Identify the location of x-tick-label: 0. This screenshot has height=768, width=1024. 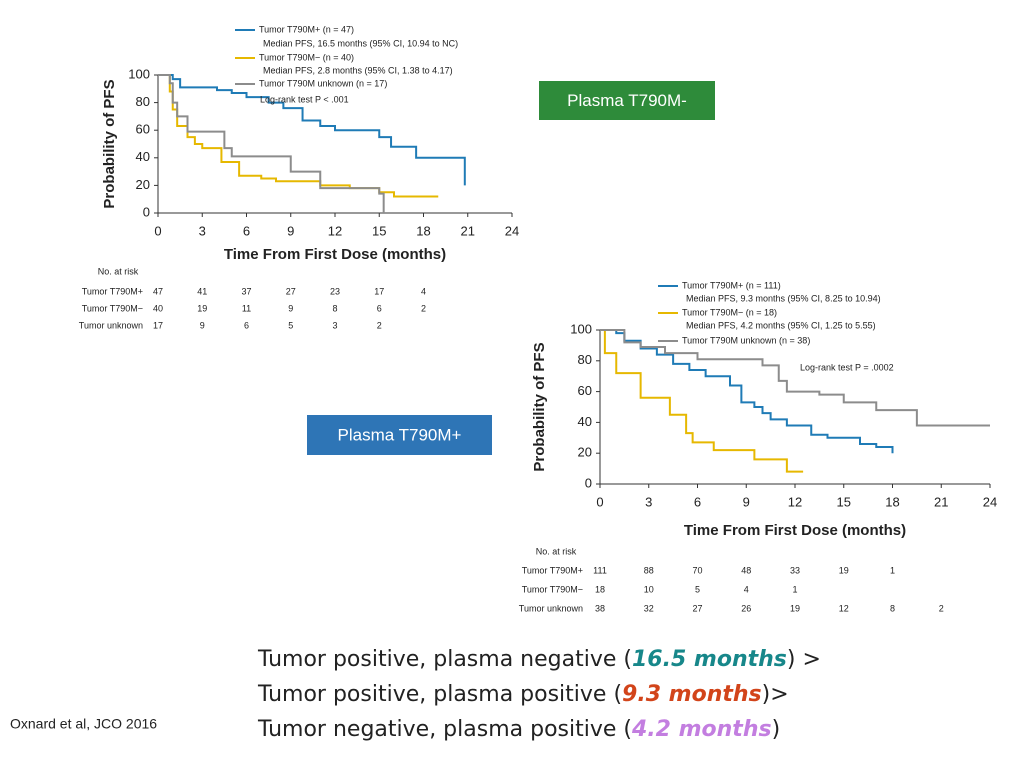
(157, 230).